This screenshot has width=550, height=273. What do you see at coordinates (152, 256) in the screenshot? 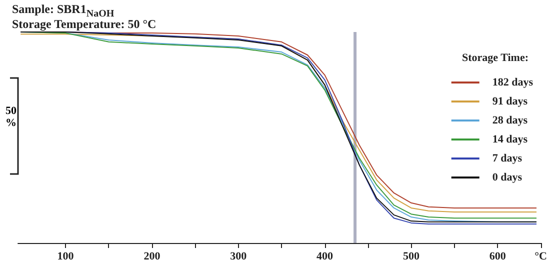
I see `x-tick-label: 200` at bounding box center [152, 256].